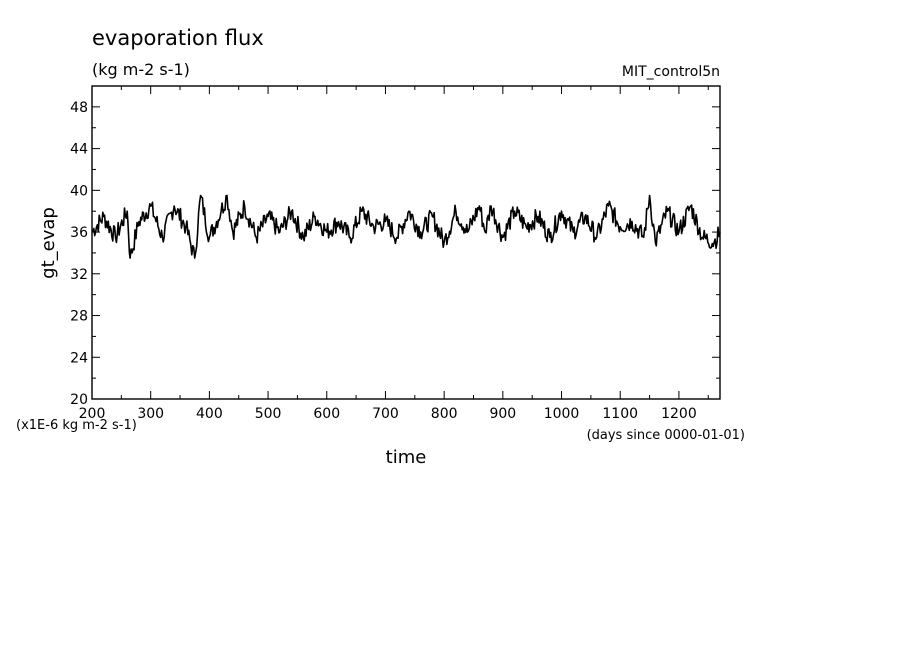 This screenshot has width=904, height=654. I want to click on chart-title: evaporation flux, so click(178, 38).